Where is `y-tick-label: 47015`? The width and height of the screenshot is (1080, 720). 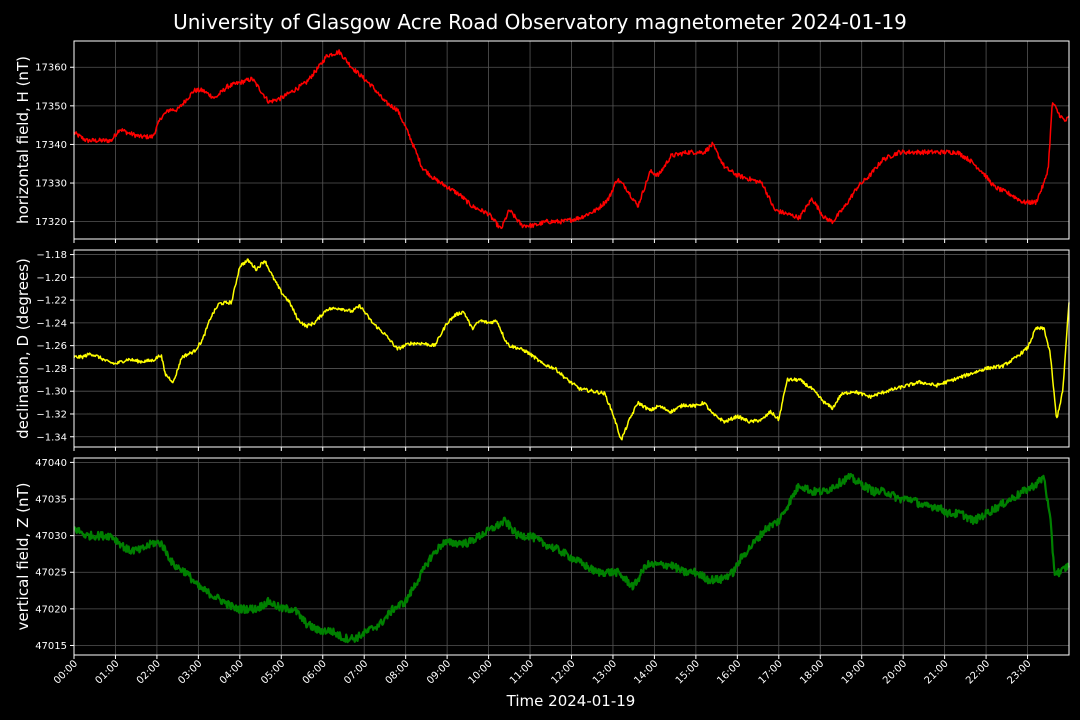
y-tick-label: 47015 is located at coordinates (51, 646).